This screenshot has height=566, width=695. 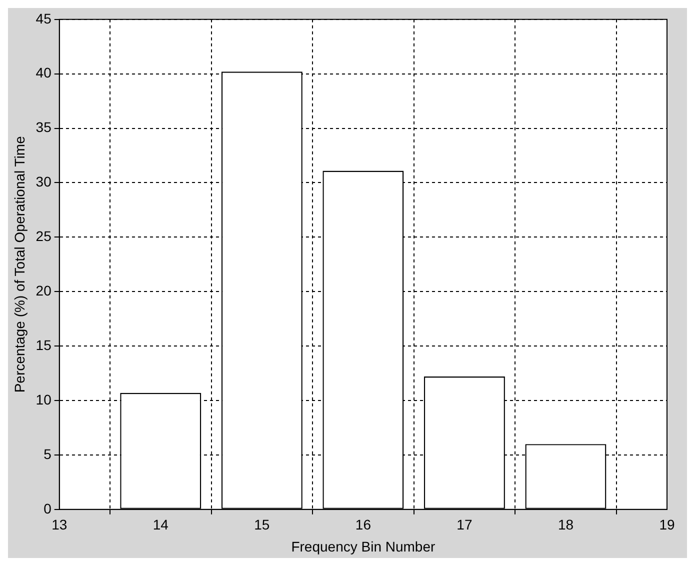 I want to click on x-tick-label: 17, so click(x=464, y=524).